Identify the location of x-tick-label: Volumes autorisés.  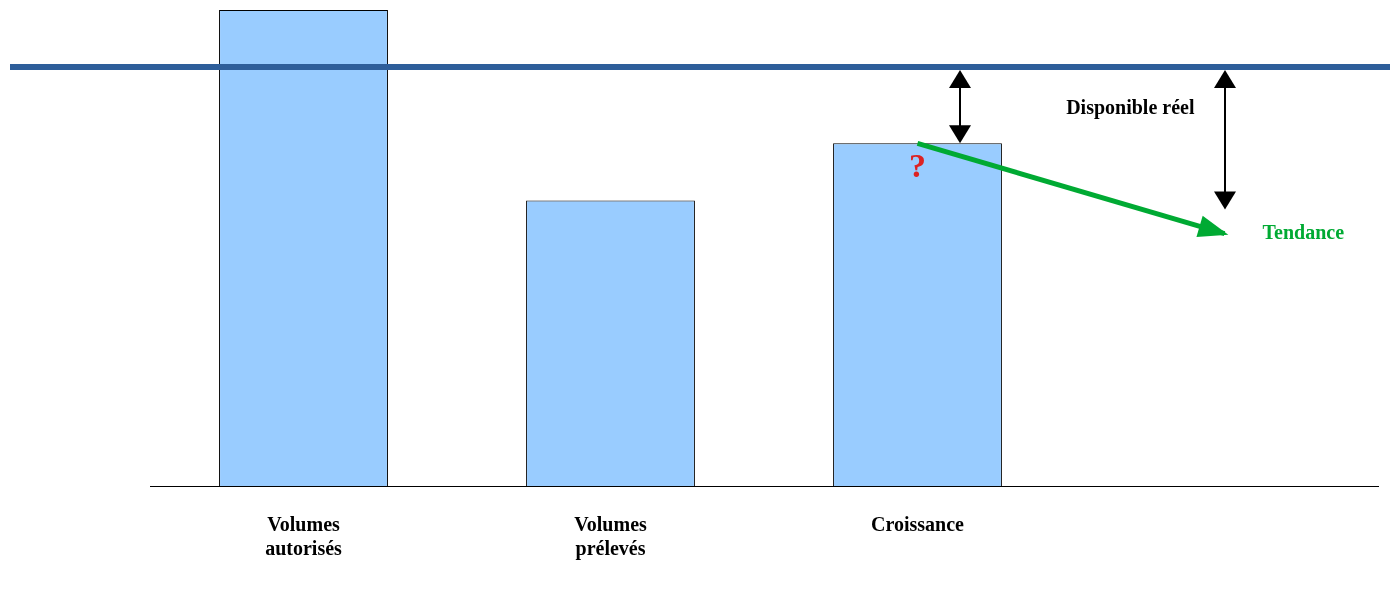
(304, 536).